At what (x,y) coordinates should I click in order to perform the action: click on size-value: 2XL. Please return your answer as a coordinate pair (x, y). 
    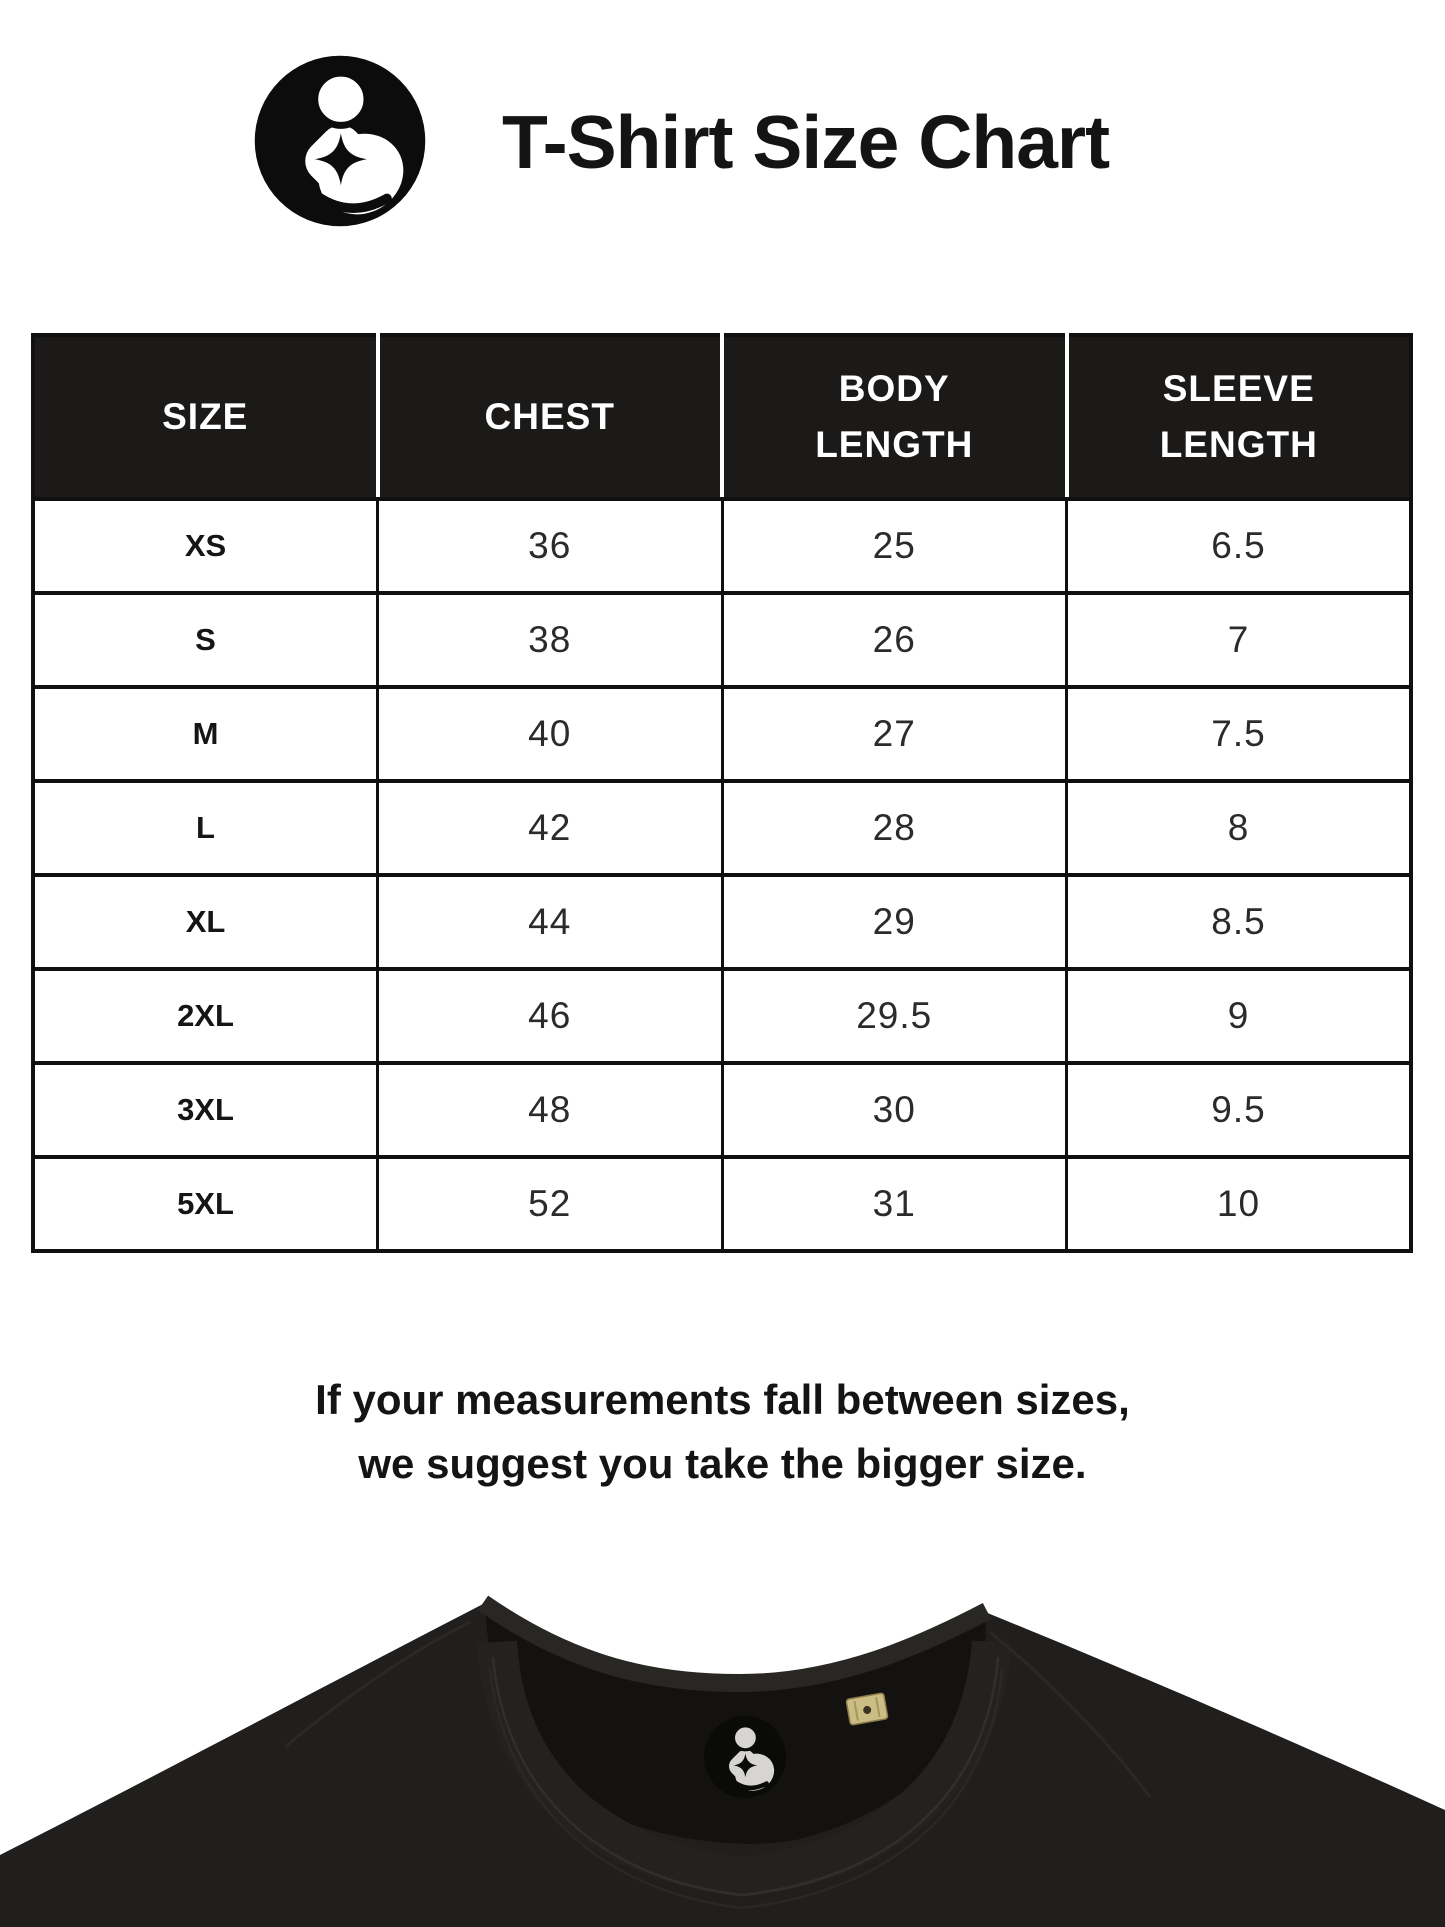
    Looking at the image, I should click on (205, 1016).